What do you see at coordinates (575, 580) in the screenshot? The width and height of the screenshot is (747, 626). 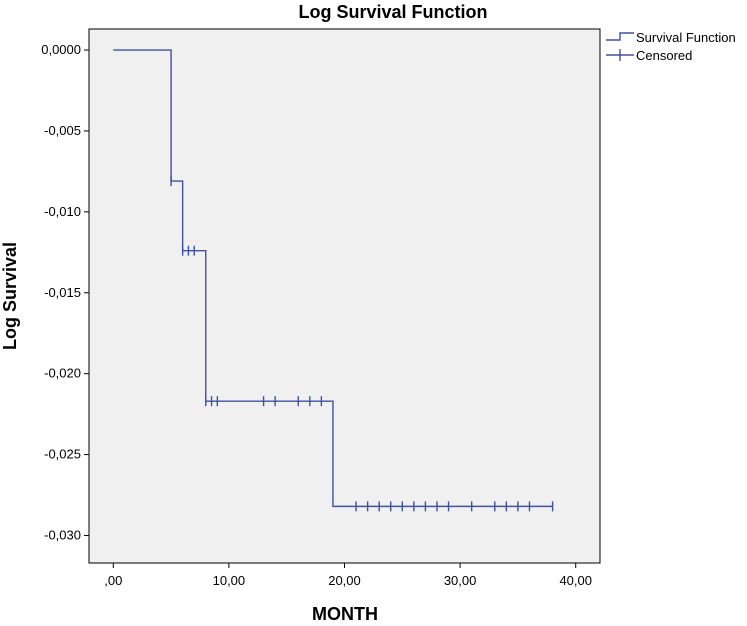 I see `x-tick-label: 40,00` at bounding box center [575, 580].